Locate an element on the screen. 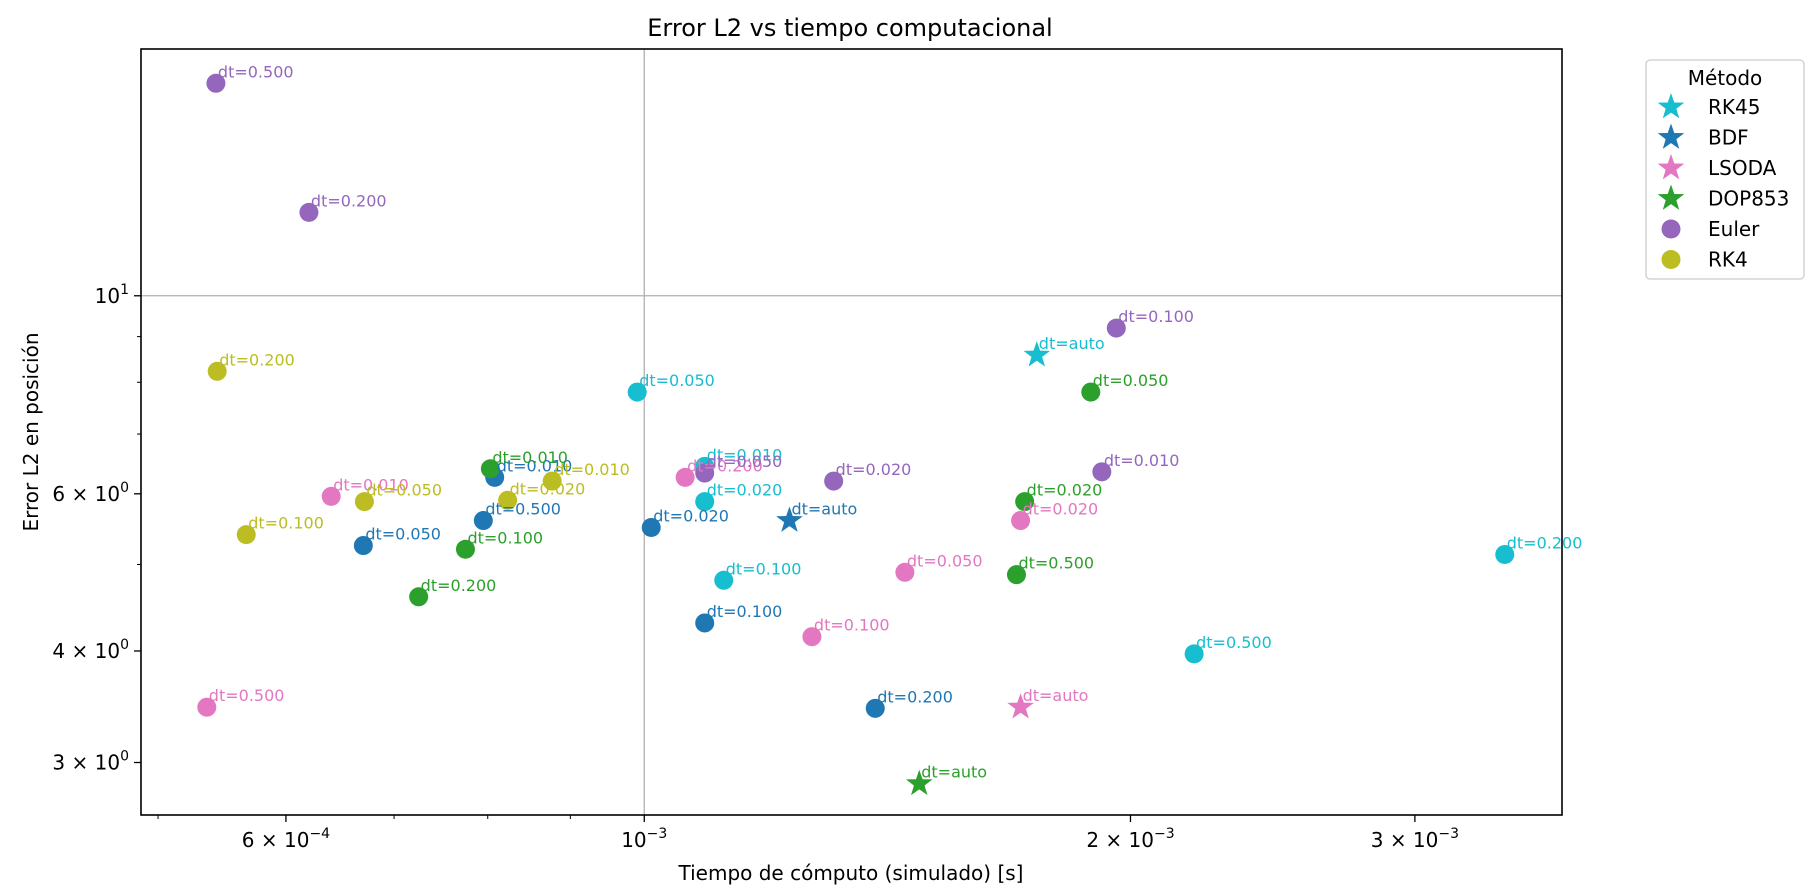 The image size is (1815, 889). legend-label: DOP853 is located at coordinates (1748, 199).